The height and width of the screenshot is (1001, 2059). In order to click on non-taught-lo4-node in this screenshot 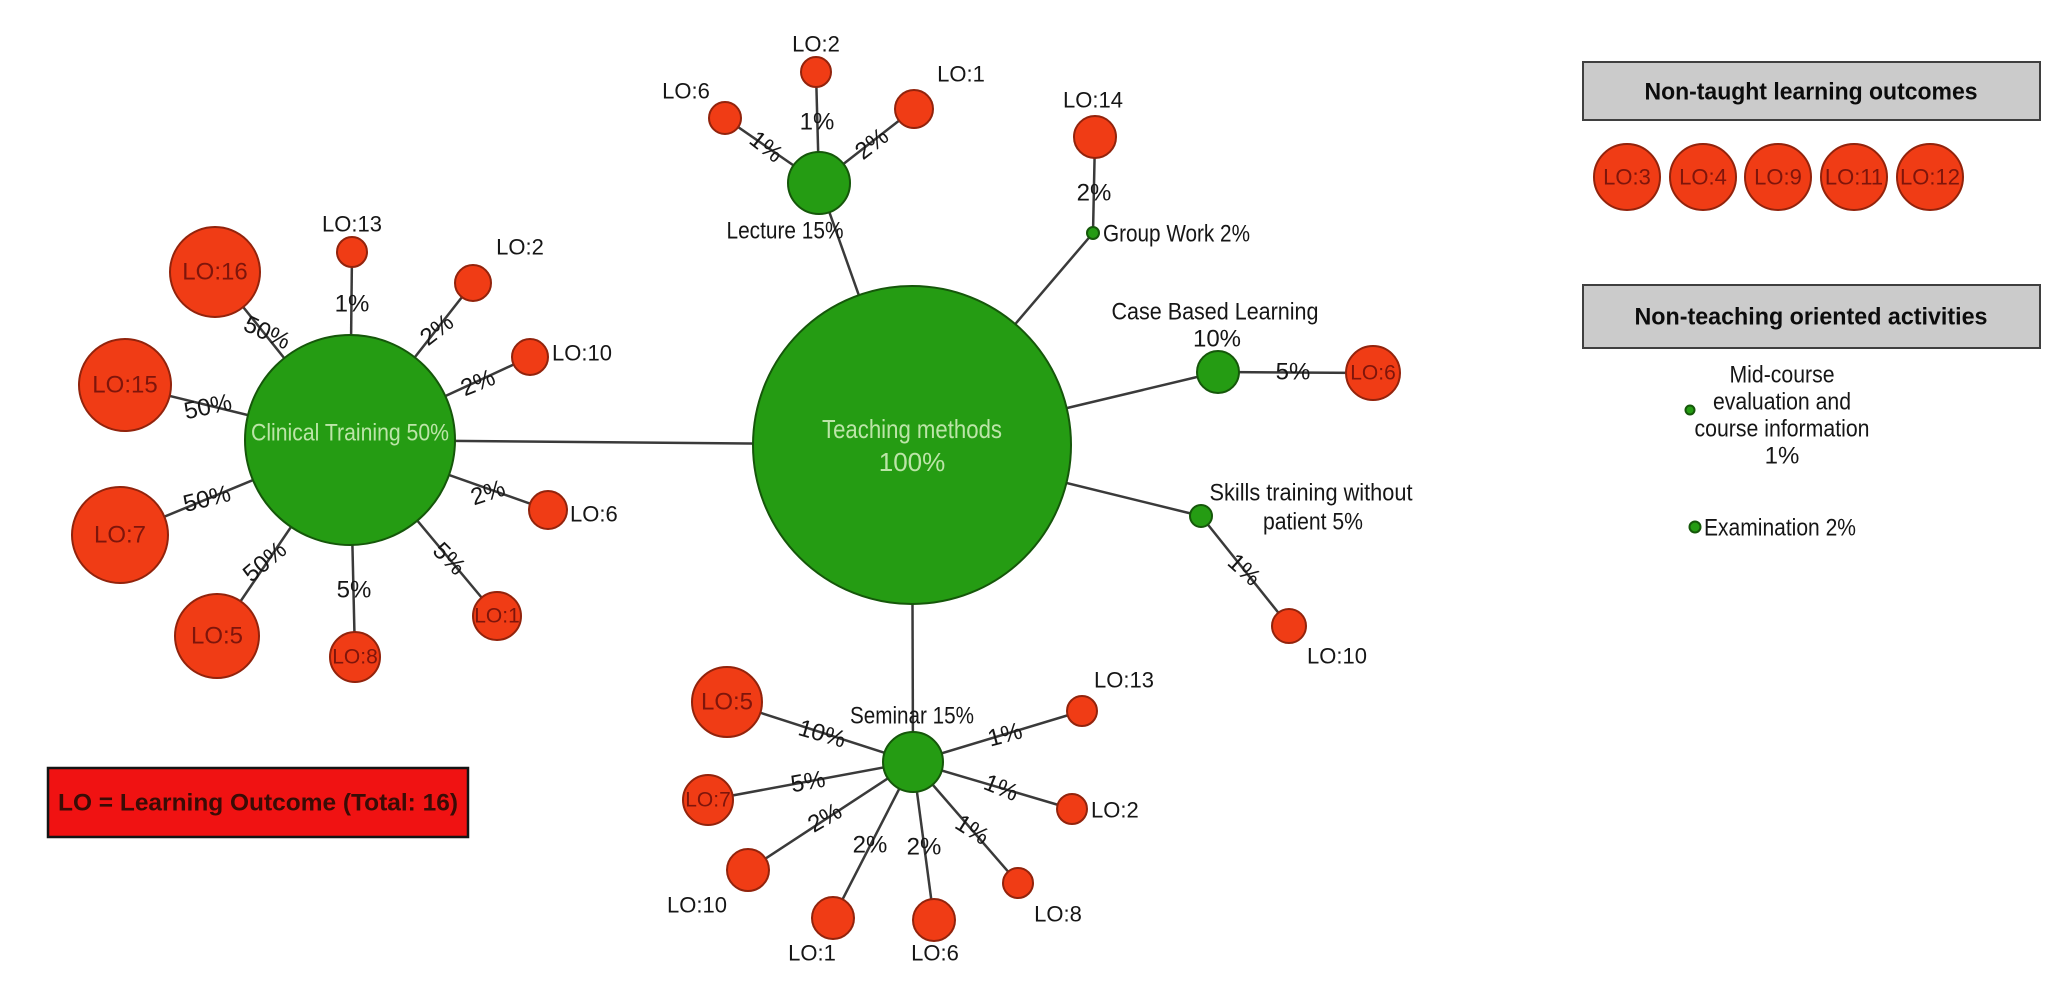, I will do `click(1703, 177)`.